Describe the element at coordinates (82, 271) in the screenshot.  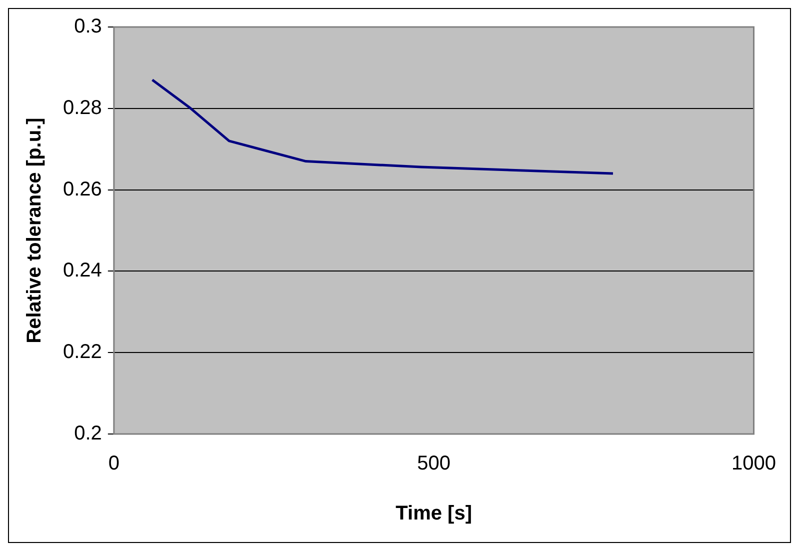
I see `y-tick-label: 0.24` at that location.